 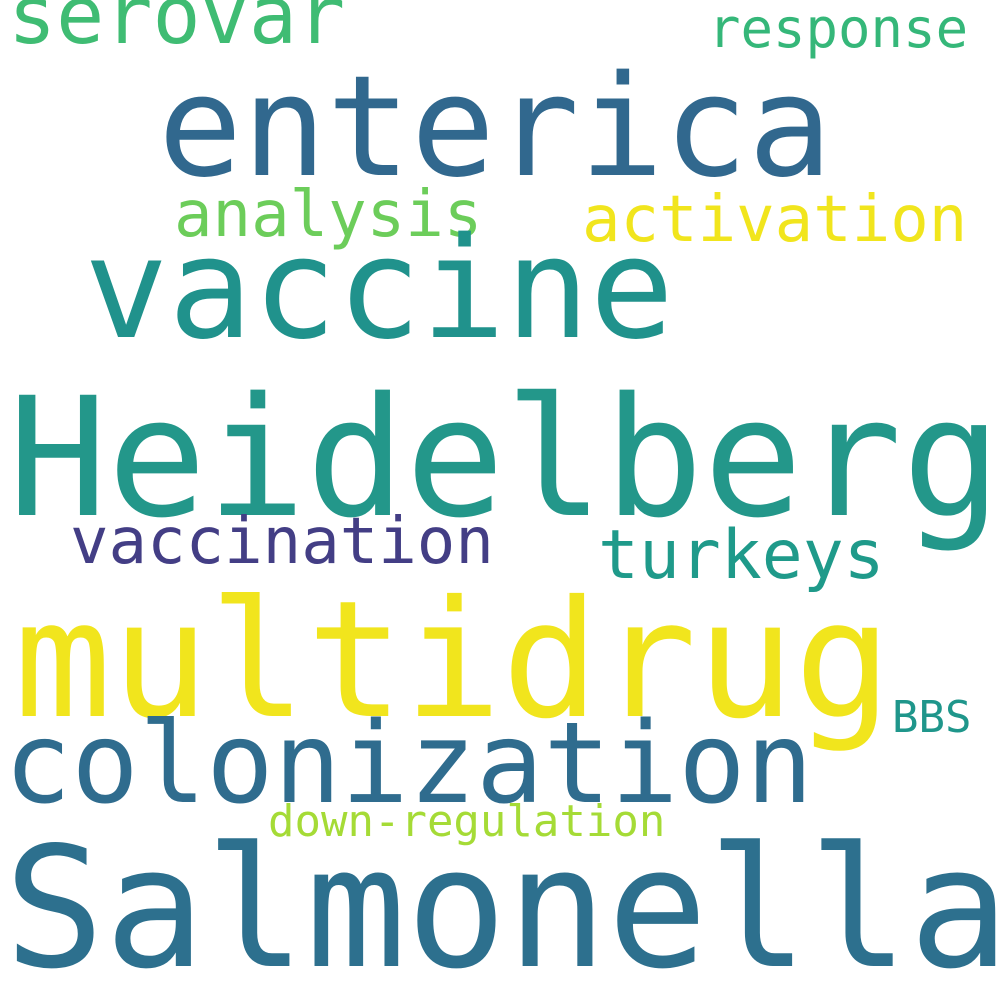 What do you see at coordinates (282, 542) in the screenshot?
I see `word-vaccination: vaccination` at bounding box center [282, 542].